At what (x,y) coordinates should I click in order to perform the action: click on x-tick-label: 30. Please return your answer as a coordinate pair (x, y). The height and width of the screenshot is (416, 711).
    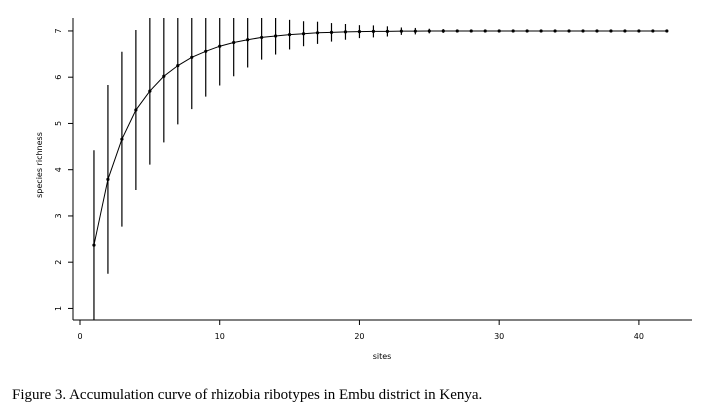
    Looking at the image, I should click on (499, 336).